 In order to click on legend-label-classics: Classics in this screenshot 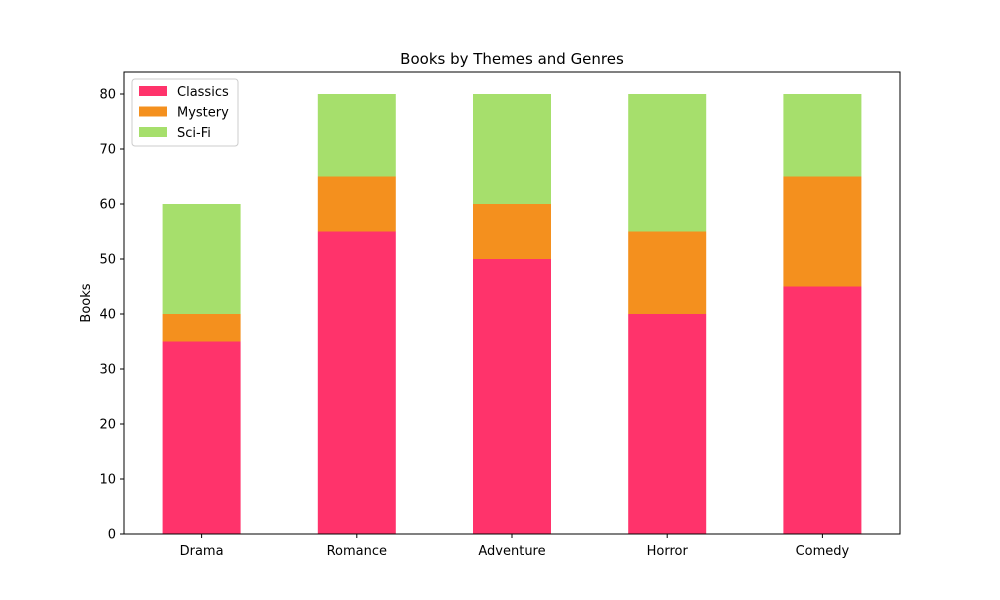, I will do `click(203, 92)`.